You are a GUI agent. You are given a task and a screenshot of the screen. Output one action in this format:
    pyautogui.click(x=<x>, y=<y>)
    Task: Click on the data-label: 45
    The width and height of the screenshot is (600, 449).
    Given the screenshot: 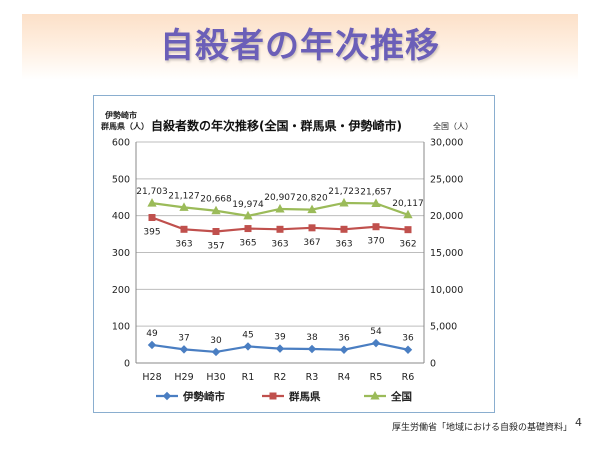 What is the action you would take?
    pyautogui.click(x=247, y=335)
    